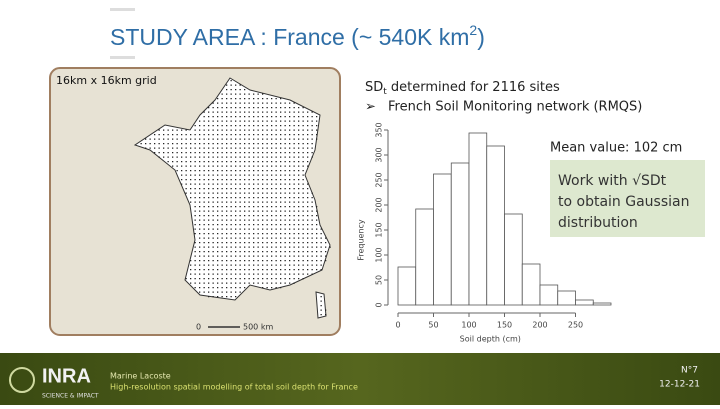 The width and height of the screenshot is (720, 409). What do you see at coordinates (360, 379) in the screenshot?
I see `footer-bar` at bounding box center [360, 379].